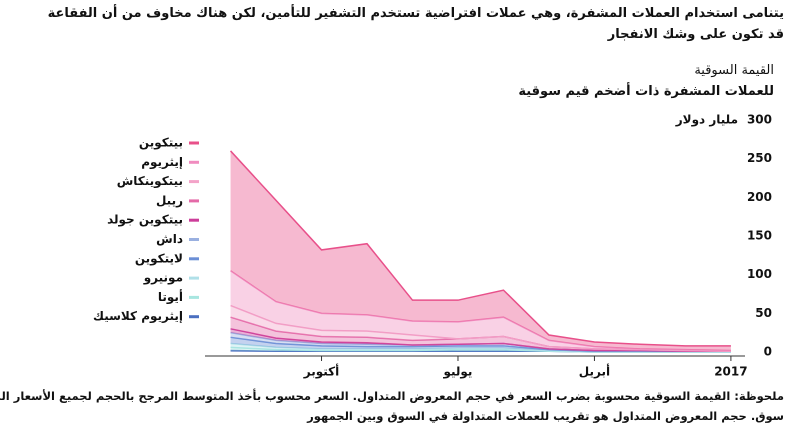 Image resolution: width=792 pixels, height=446 pixels. Describe the element at coordinates (759, 274) in the screenshot. I see `y-tick-label: 100` at that location.